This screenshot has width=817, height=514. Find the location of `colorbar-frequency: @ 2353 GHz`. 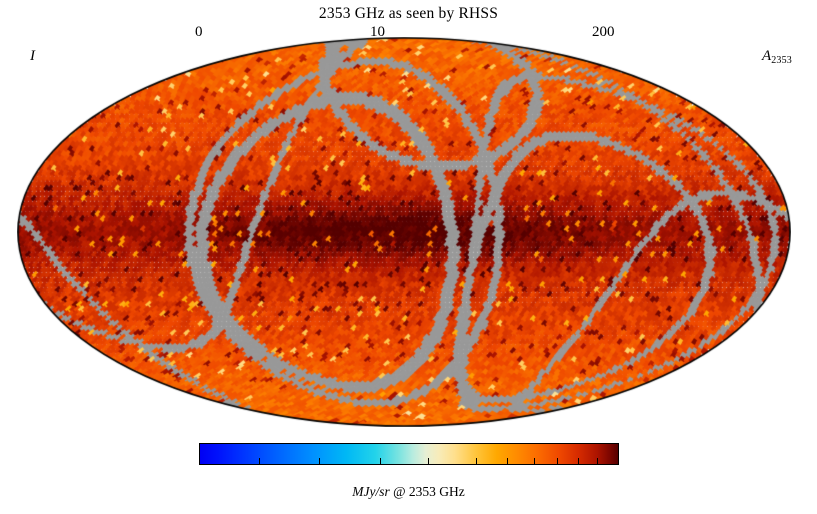

colorbar-frequency: @ 2353 GHz is located at coordinates (429, 491).